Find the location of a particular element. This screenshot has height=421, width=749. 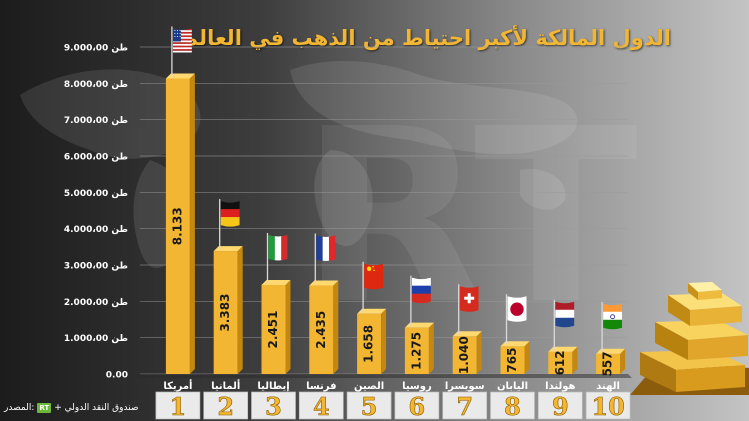

value-label: 765 is located at coordinates (512, 360).